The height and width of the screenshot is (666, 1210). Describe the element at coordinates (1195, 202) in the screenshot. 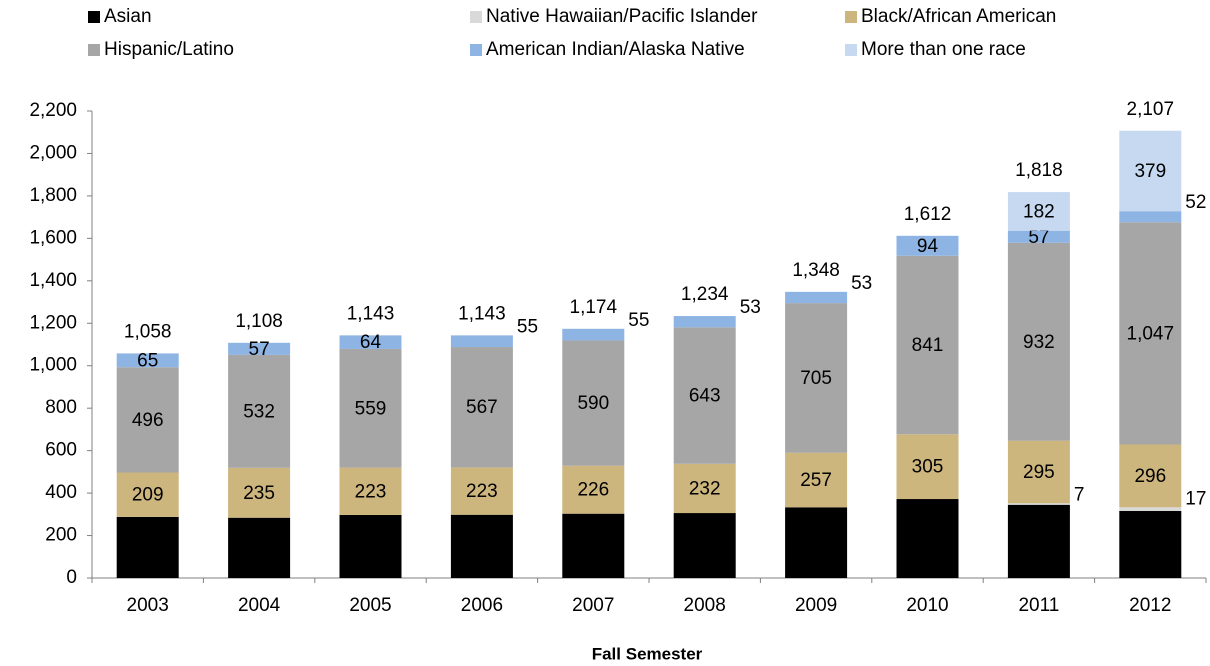

I see `data-label: 52` at that location.